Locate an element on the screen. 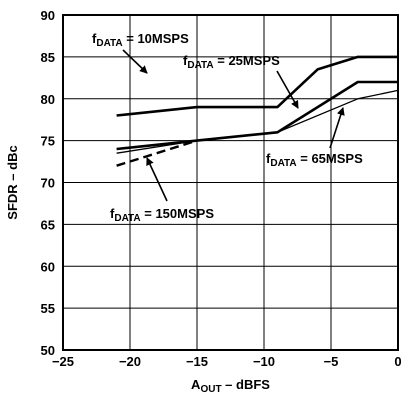  x-tick-label: −10 is located at coordinates (264, 361).